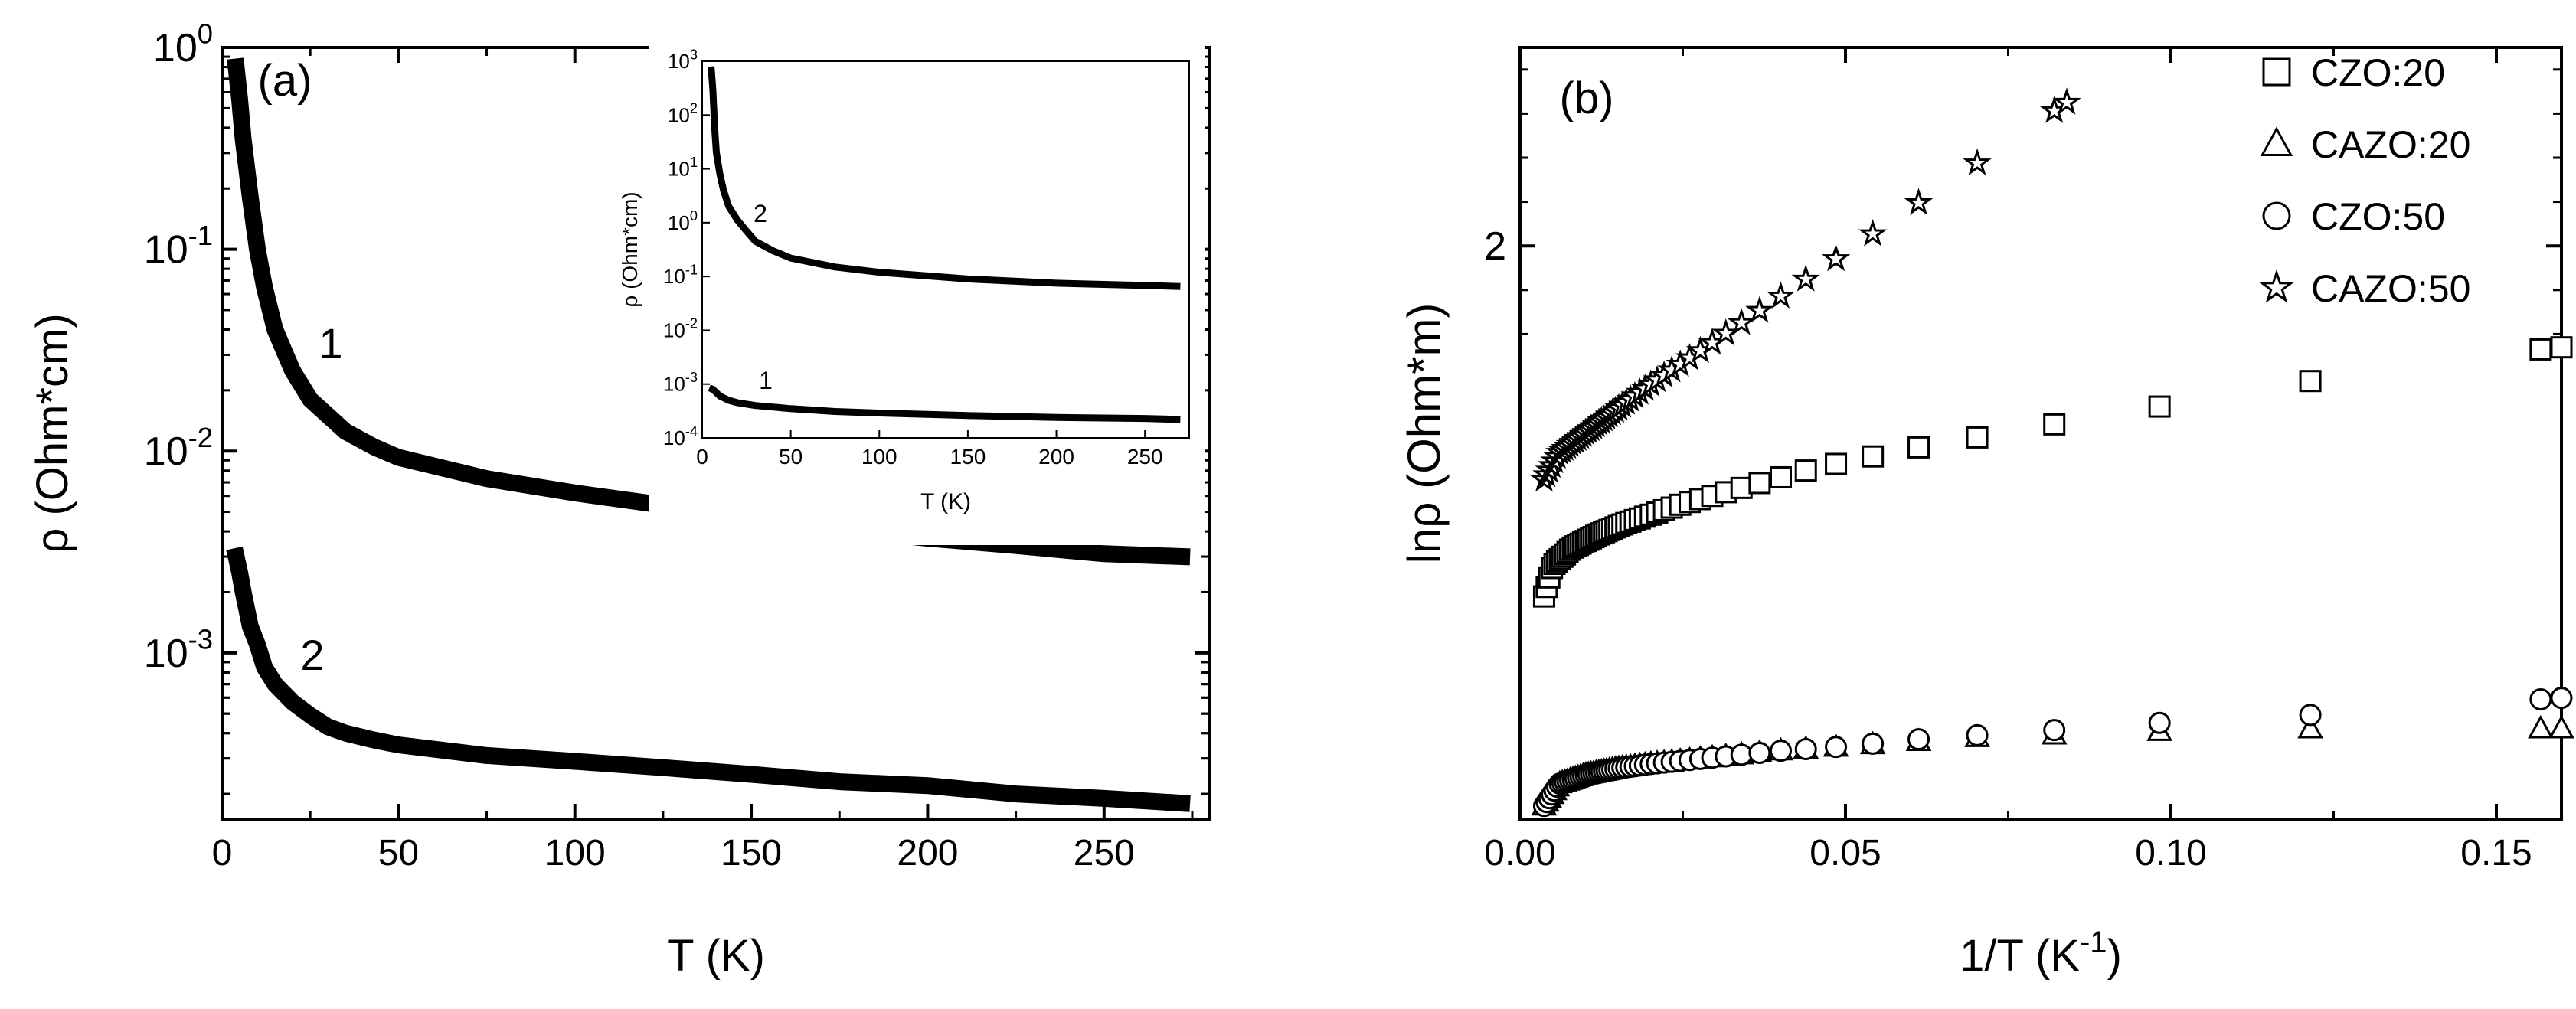  What do you see at coordinates (2390, 145) in the screenshot?
I see `legend-label-CAZO:20: CAZO:20` at bounding box center [2390, 145].